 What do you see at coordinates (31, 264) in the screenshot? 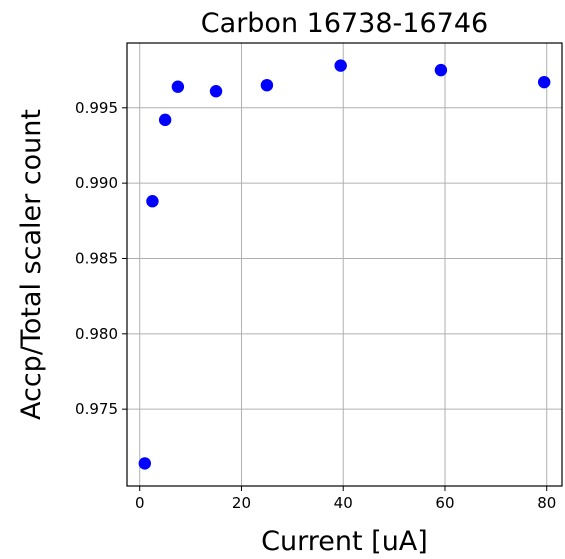
I see `y-axis-label: Accp/Total scaler count` at bounding box center [31, 264].